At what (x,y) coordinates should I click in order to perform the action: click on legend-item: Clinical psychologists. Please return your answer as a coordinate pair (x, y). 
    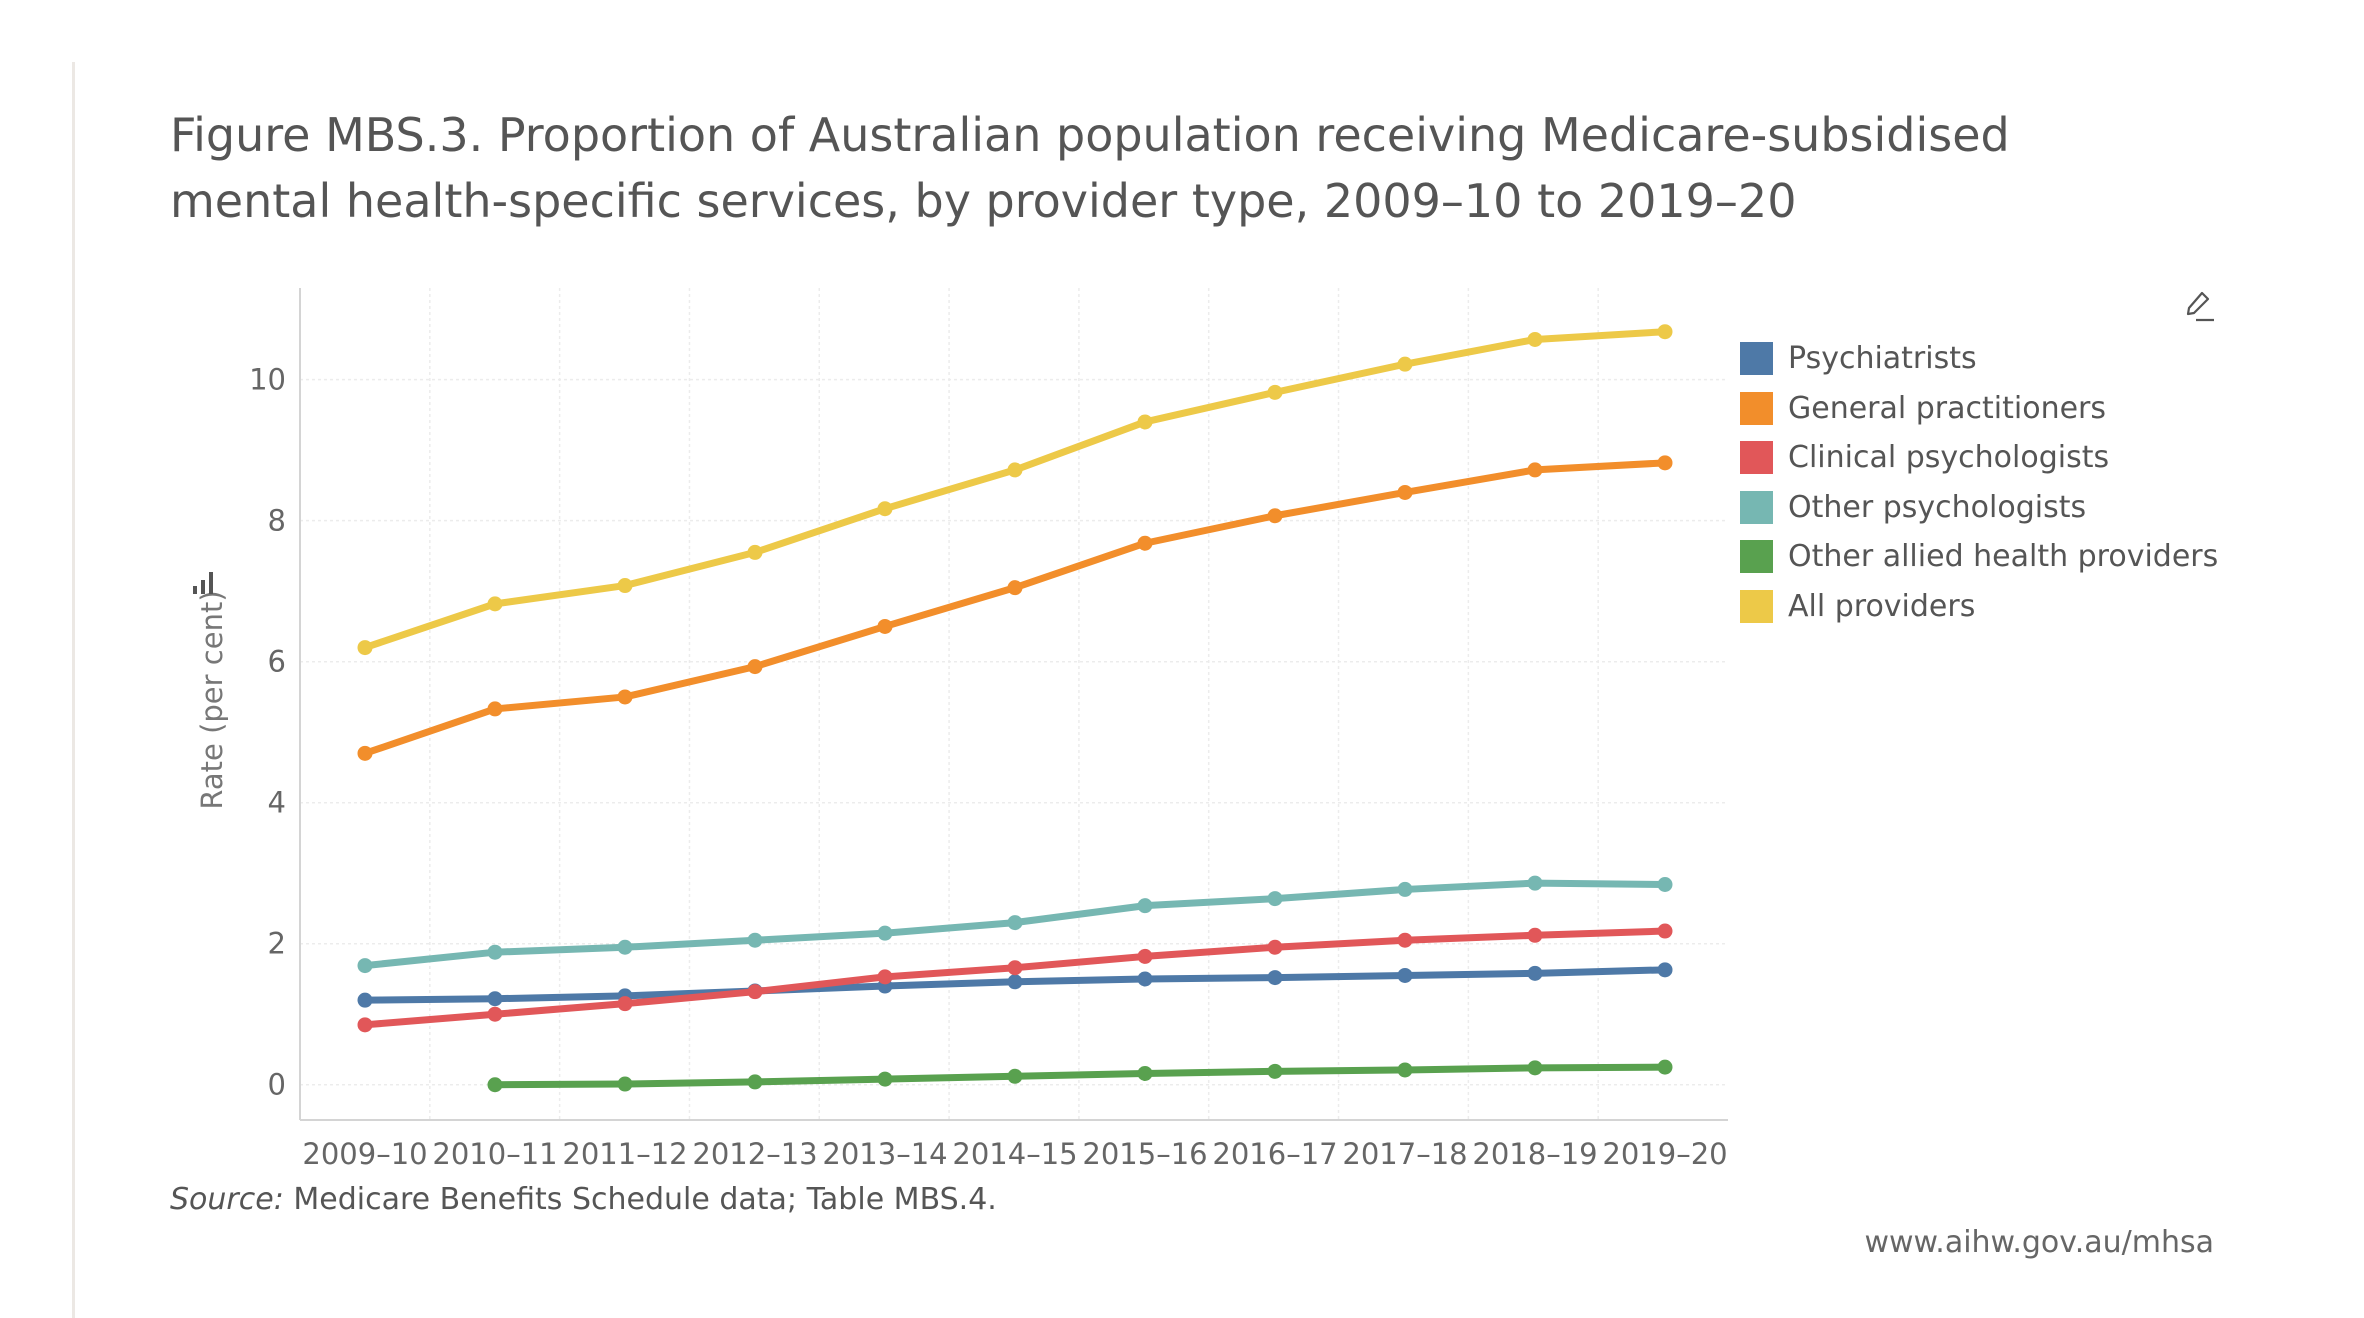
    Looking at the image, I should click on (1979, 458).